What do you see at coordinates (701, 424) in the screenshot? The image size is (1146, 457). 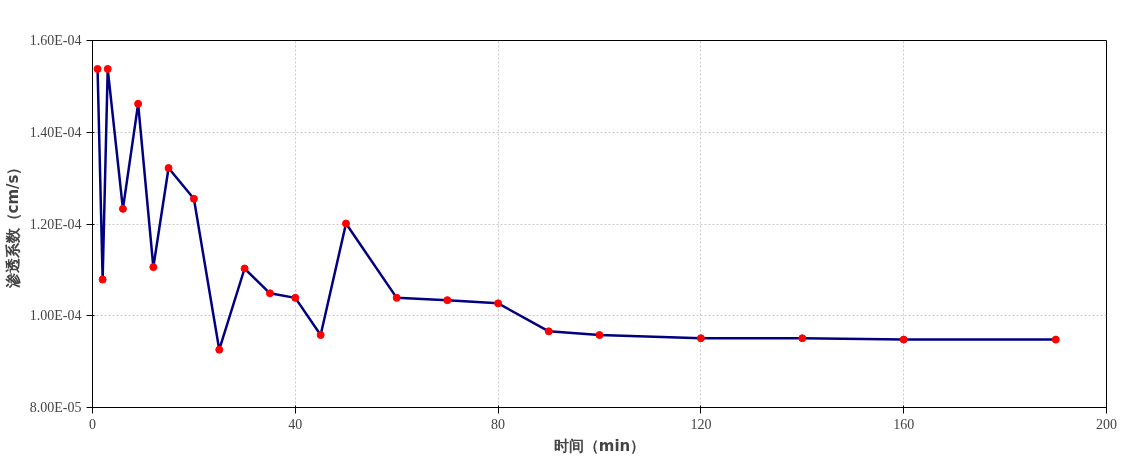 I see `x-tick-label: 120` at bounding box center [701, 424].